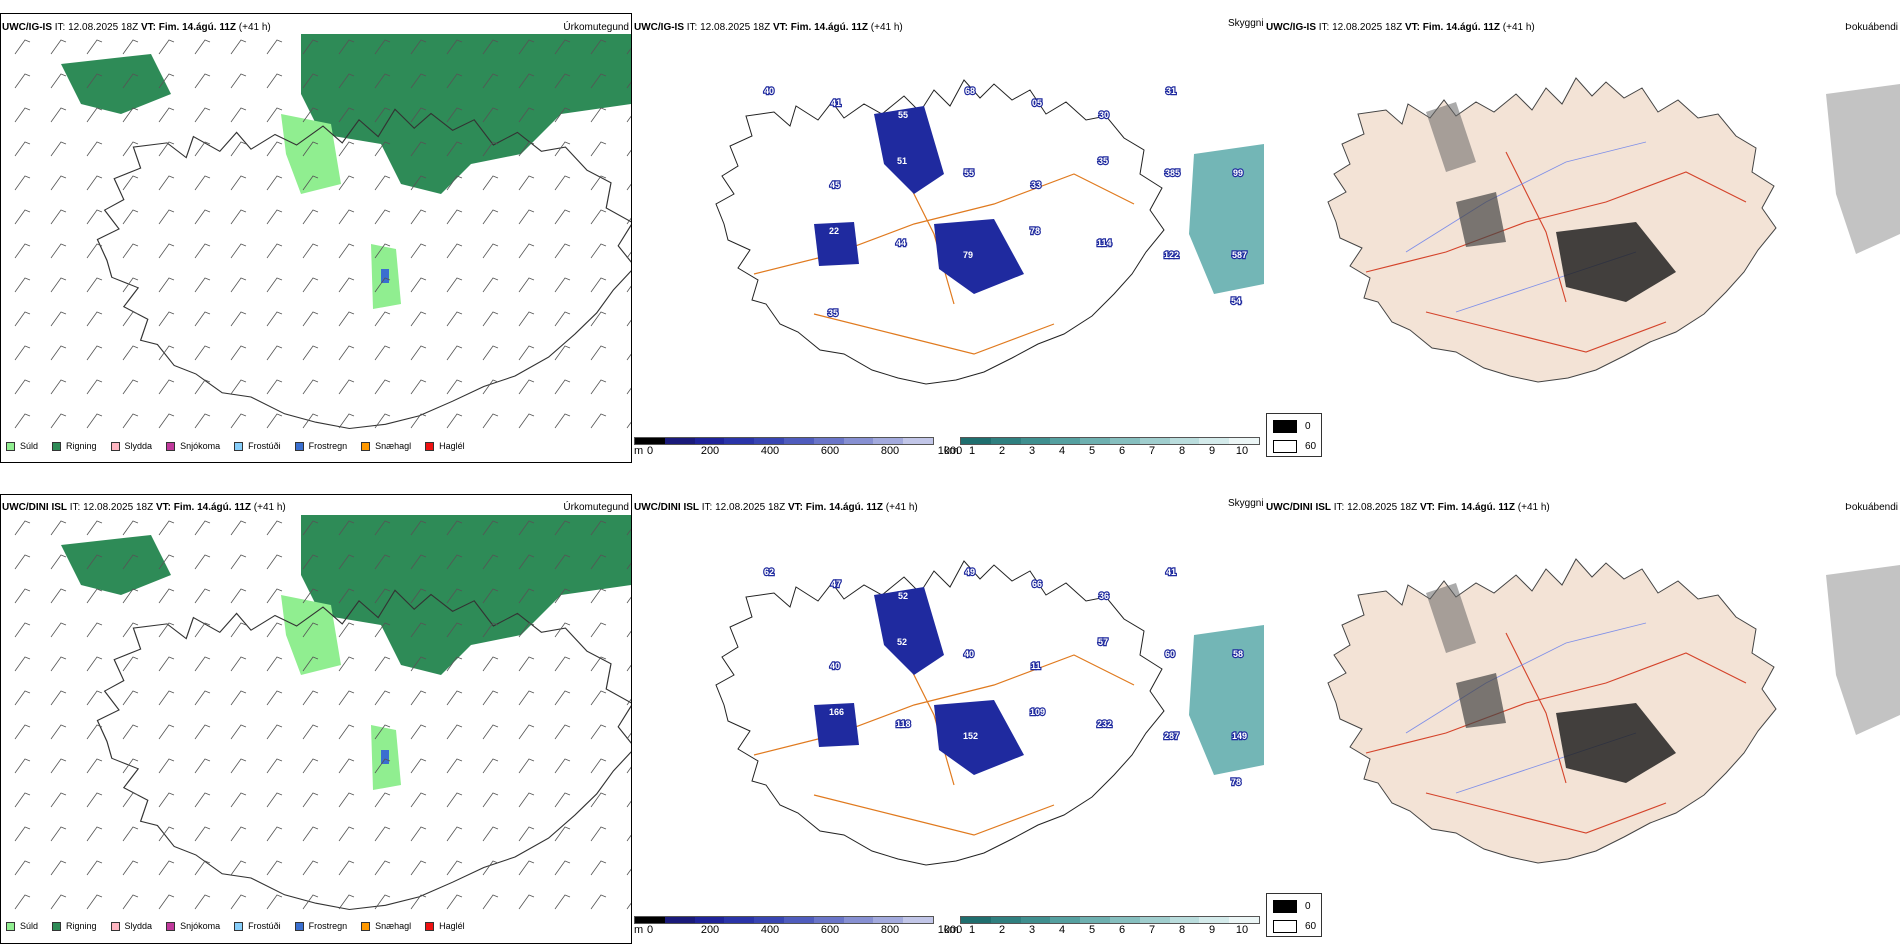 This screenshot has width=1900, height=950. What do you see at coordinates (1239, 255) in the screenshot?
I see `cloud-base-label: 587` at bounding box center [1239, 255].